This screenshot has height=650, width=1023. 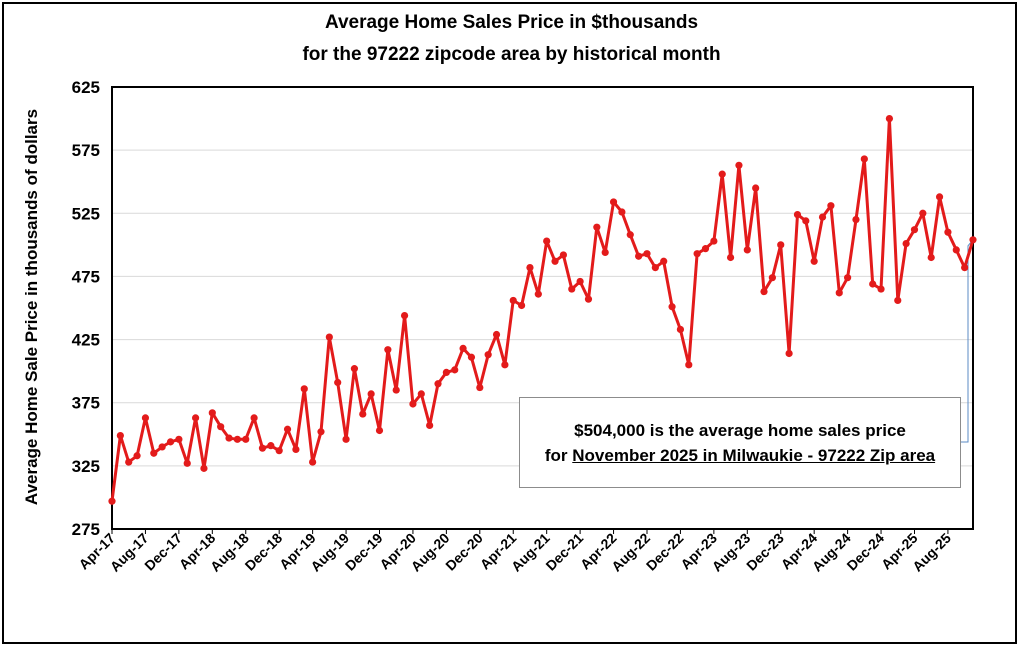 What do you see at coordinates (86, 340) in the screenshot?
I see `y-tick-label-425: 425` at bounding box center [86, 340].